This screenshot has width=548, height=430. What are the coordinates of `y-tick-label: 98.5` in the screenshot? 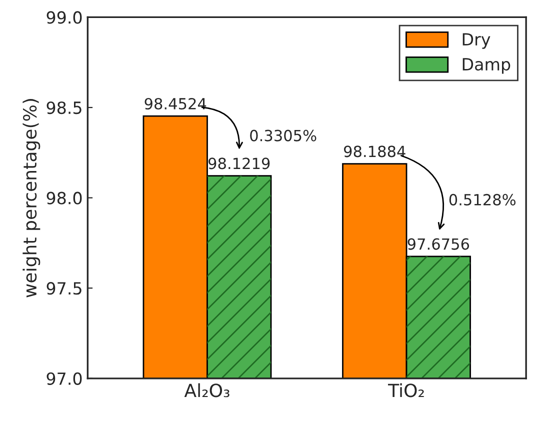 It's located at (64, 107).